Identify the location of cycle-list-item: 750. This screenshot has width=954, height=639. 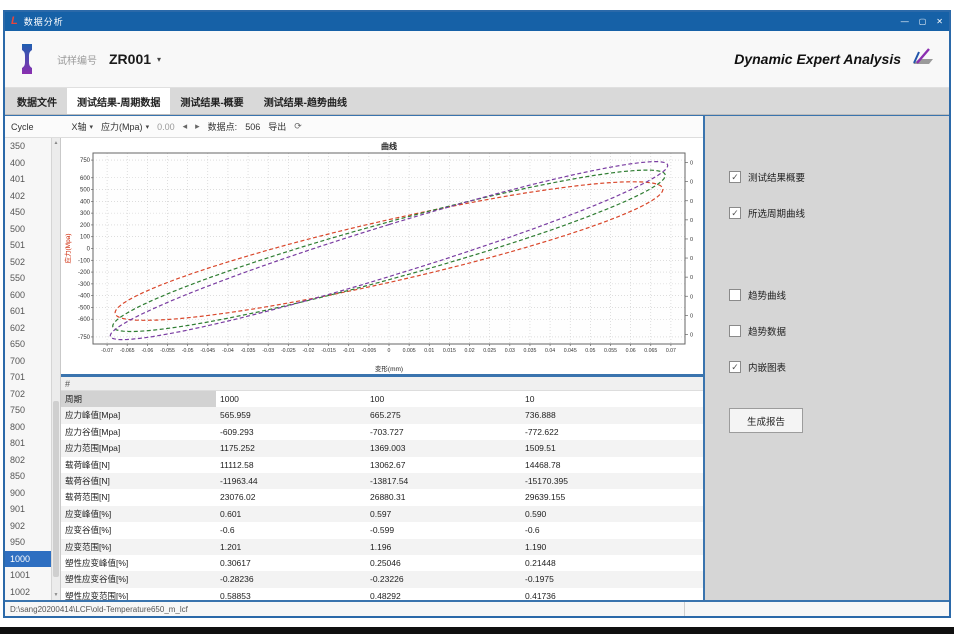
(18, 410).